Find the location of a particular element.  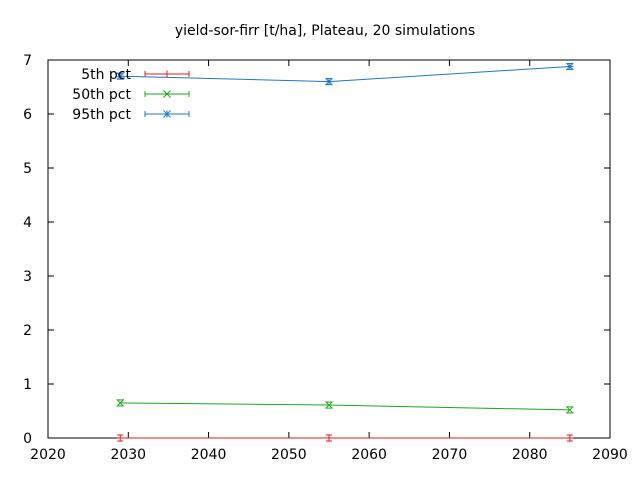

legend: 5th pct 50th pct 95th pct is located at coordinates (131, 95).